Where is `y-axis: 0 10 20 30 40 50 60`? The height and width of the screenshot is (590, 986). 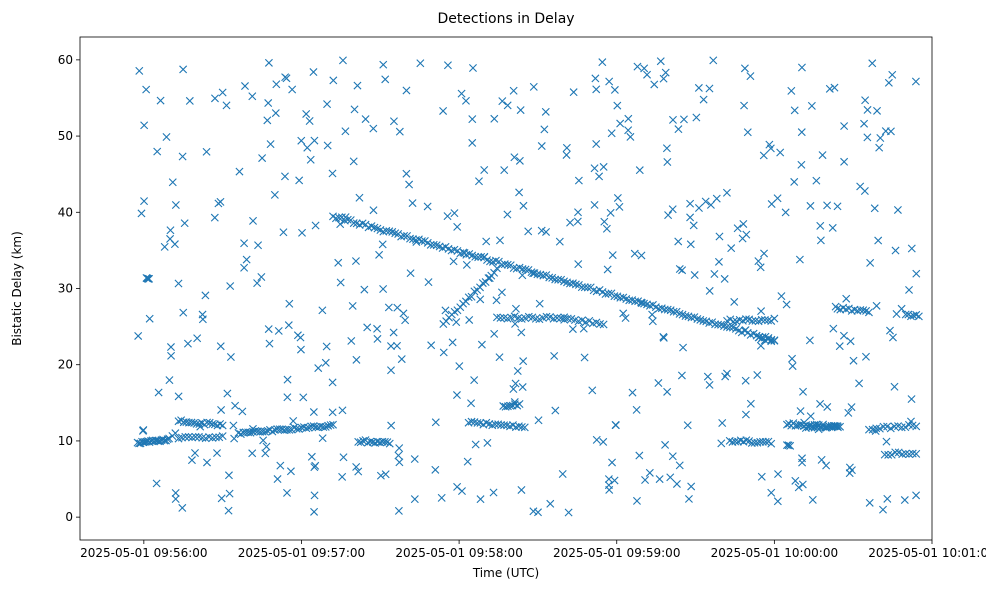 y-axis: 0 10 20 30 40 50 60 is located at coordinates (69, 288).